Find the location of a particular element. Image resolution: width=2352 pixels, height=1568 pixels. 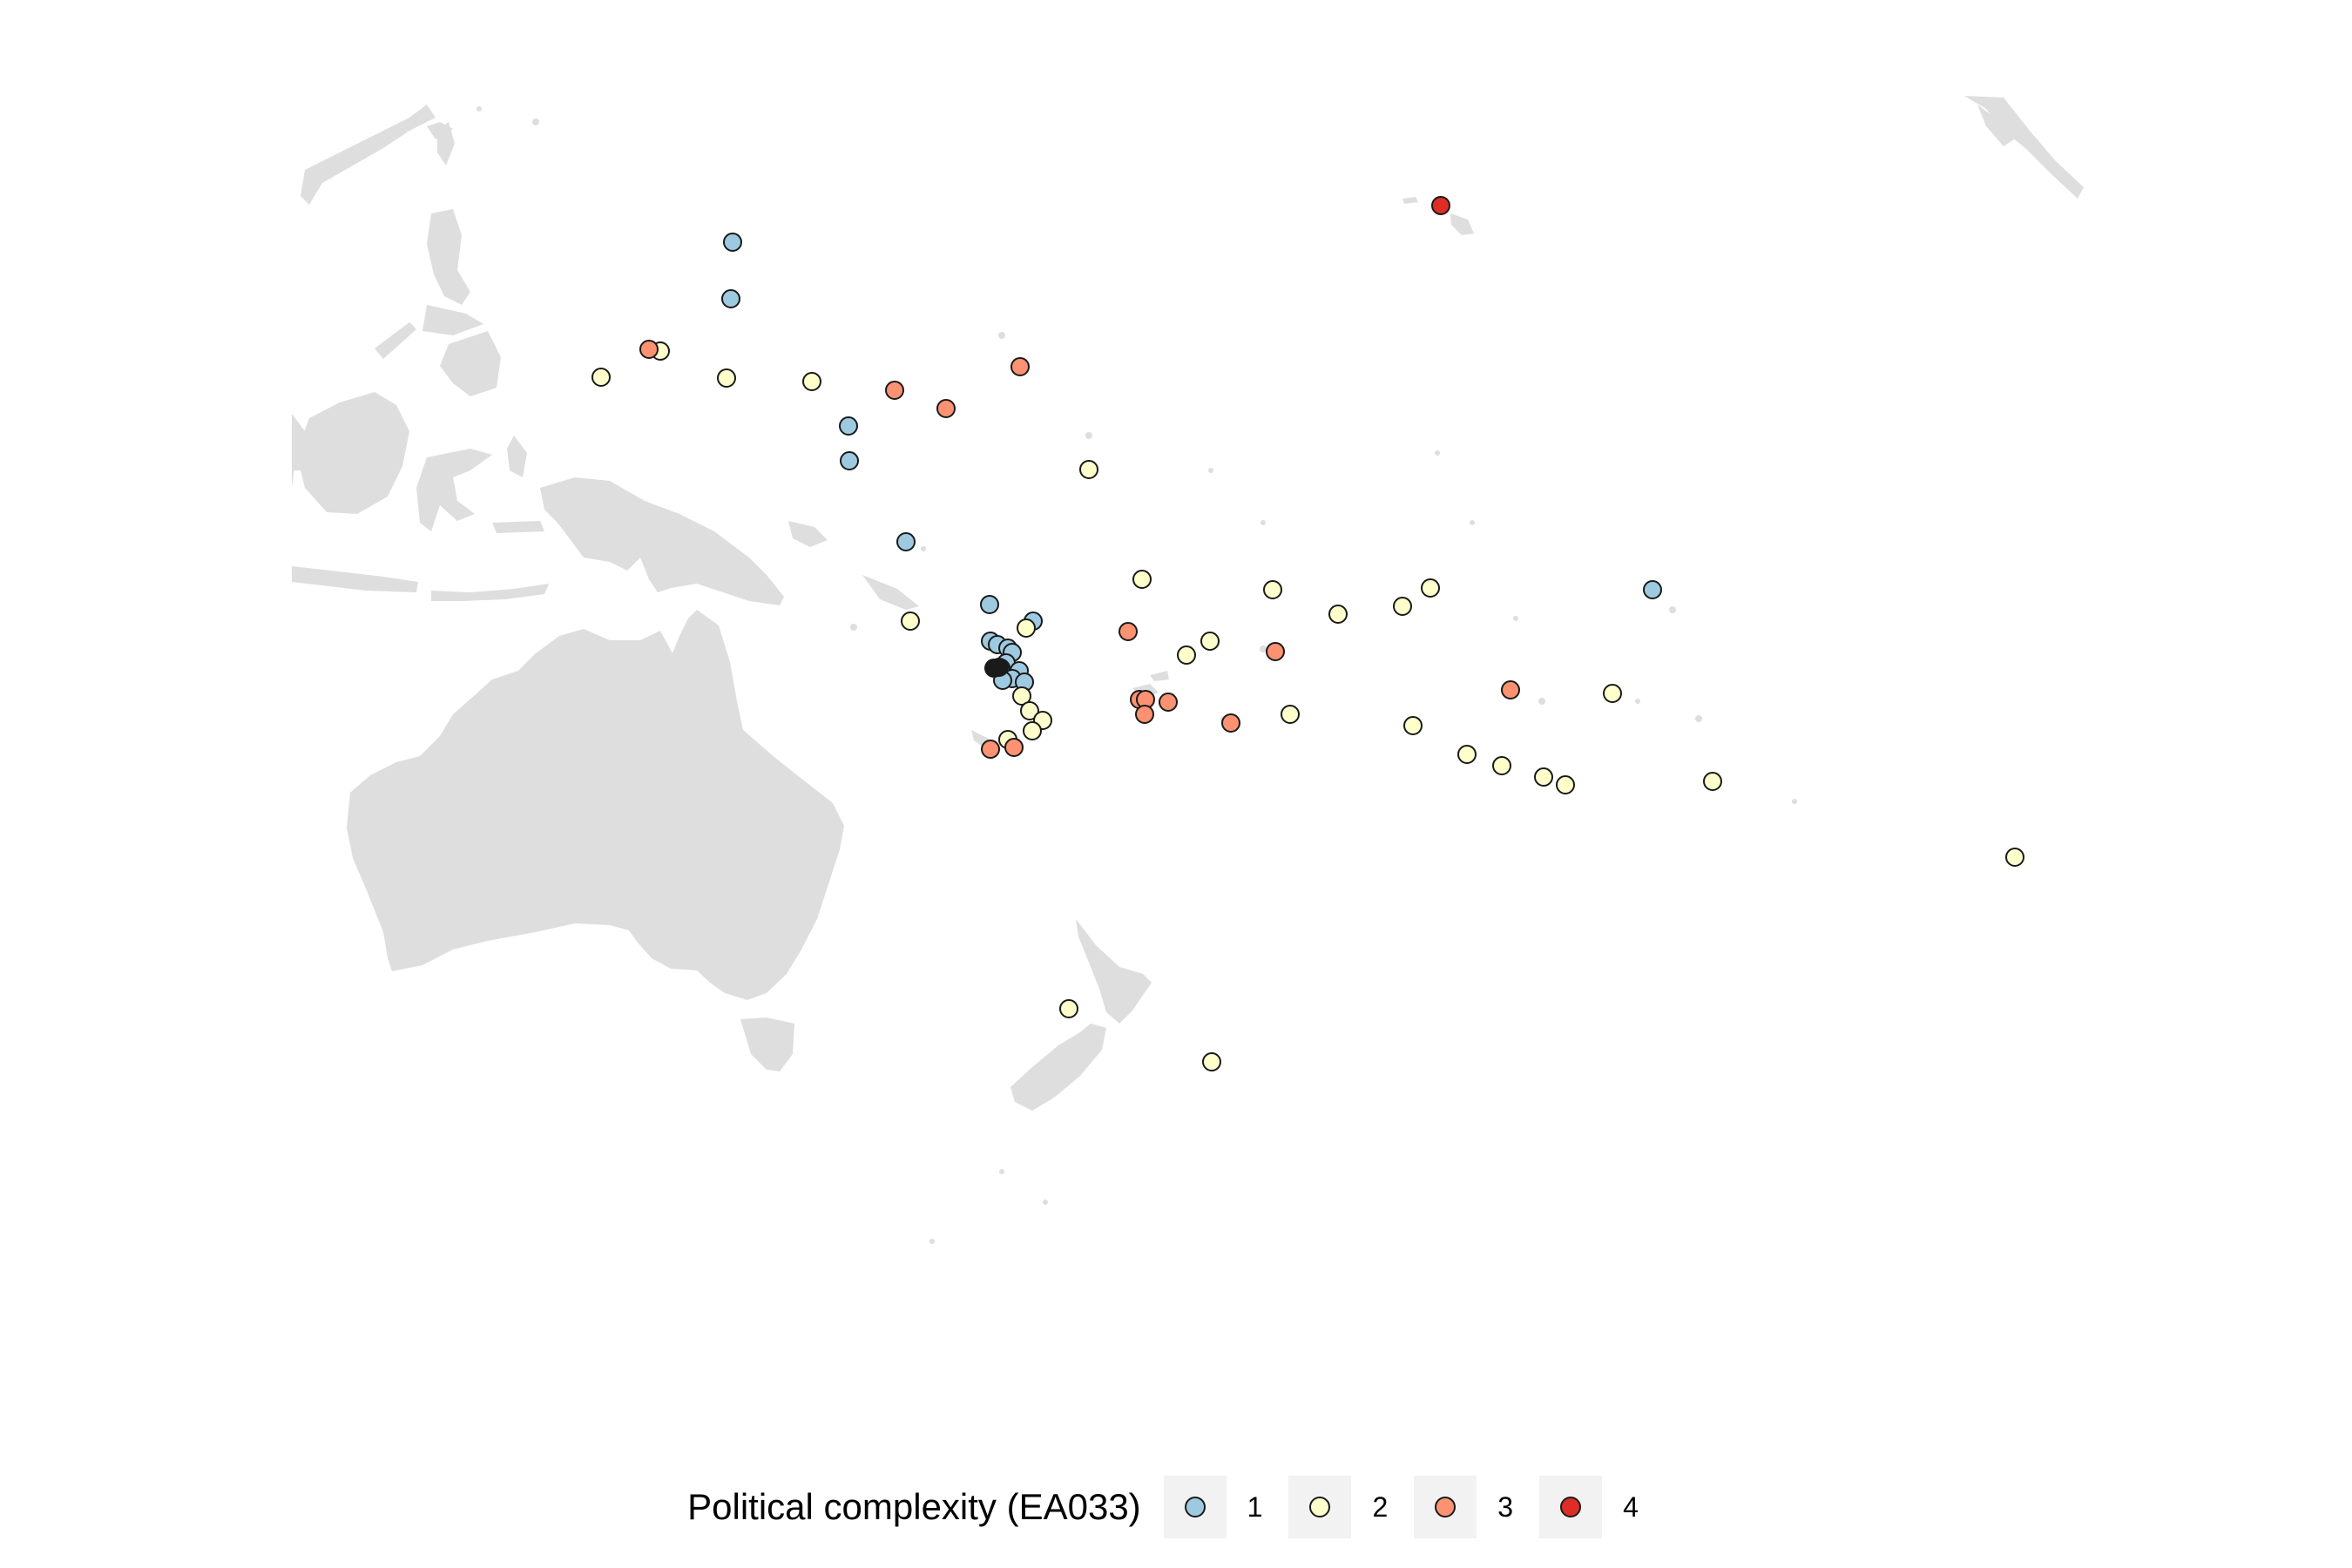

legend-item-2: 2 is located at coordinates (1342, 1507).